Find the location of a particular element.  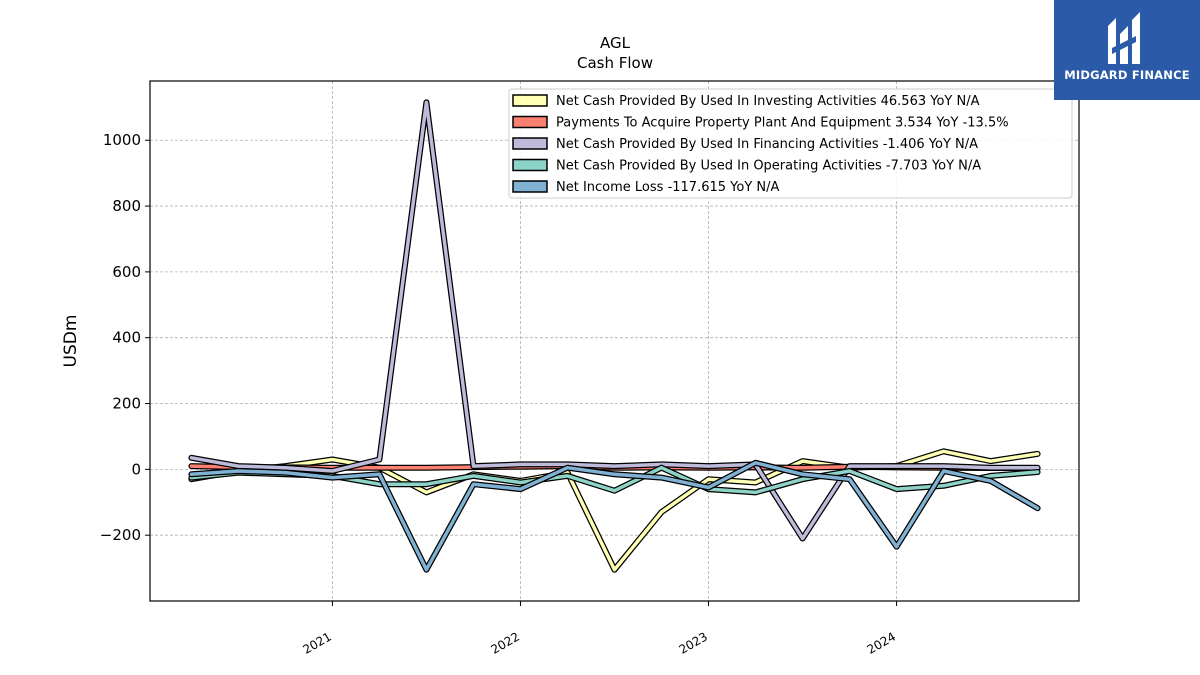

midgard-finance-logo: MIDGARD FINANCE is located at coordinates (1127, 50).